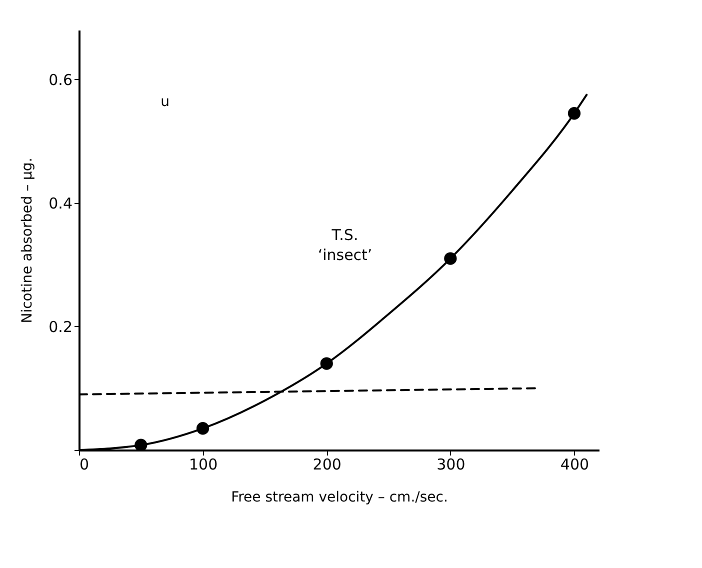 Image resolution: width=702 pixels, height=568 pixels. Describe the element at coordinates (451, 465) in the screenshot. I see `x-tick-label: 300` at that location.